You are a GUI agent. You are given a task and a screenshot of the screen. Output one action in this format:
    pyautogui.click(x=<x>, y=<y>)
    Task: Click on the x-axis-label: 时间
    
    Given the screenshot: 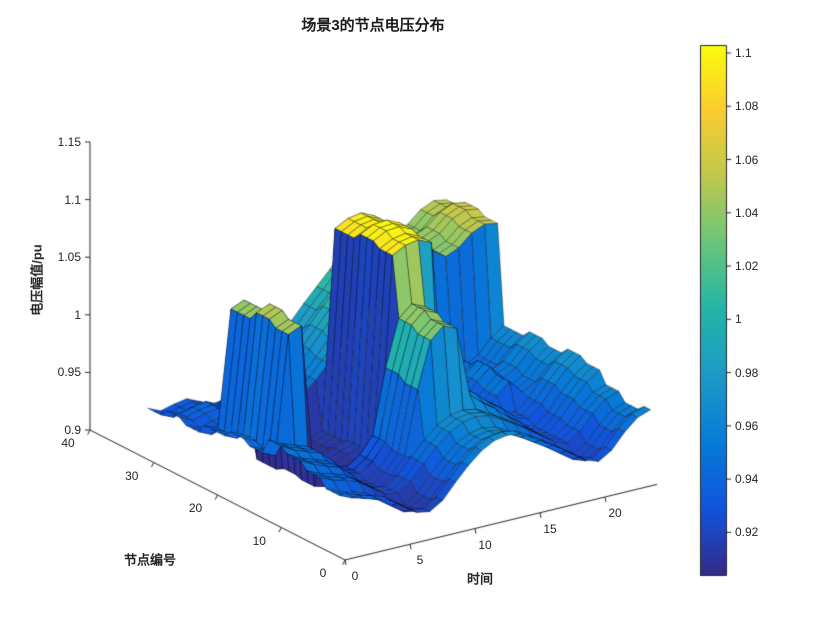 What is the action you would take?
    pyautogui.click(x=480, y=579)
    